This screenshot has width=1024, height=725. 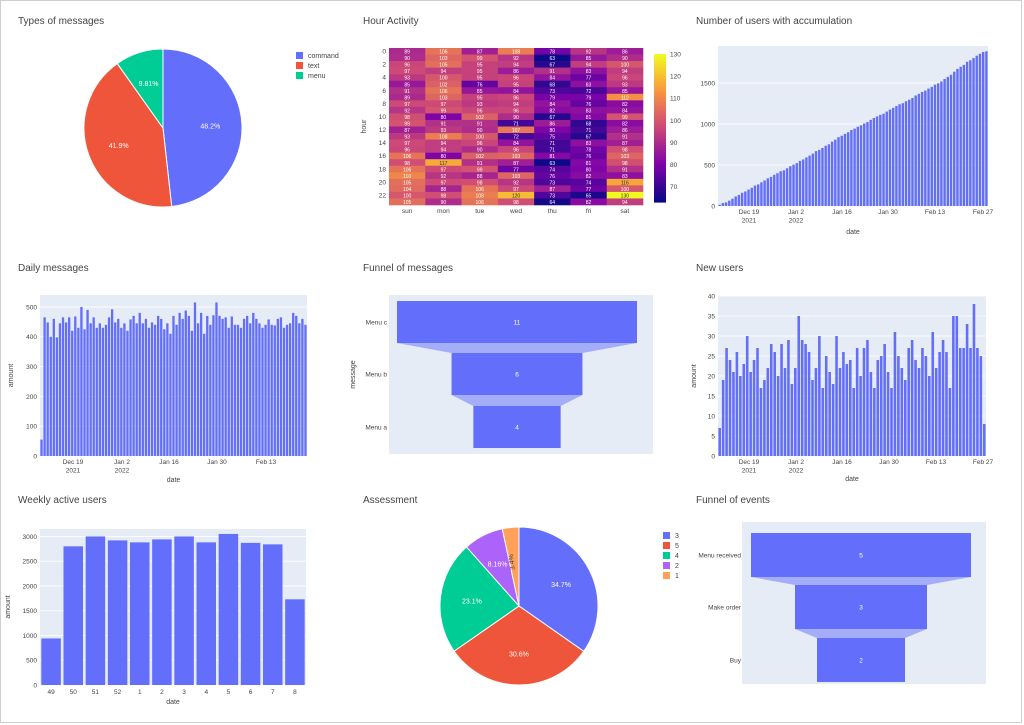 What do you see at coordinates (749, 212) in the screenshot?
I see `accum-x-tick: Dec 19` at bounding box center [749, 212].